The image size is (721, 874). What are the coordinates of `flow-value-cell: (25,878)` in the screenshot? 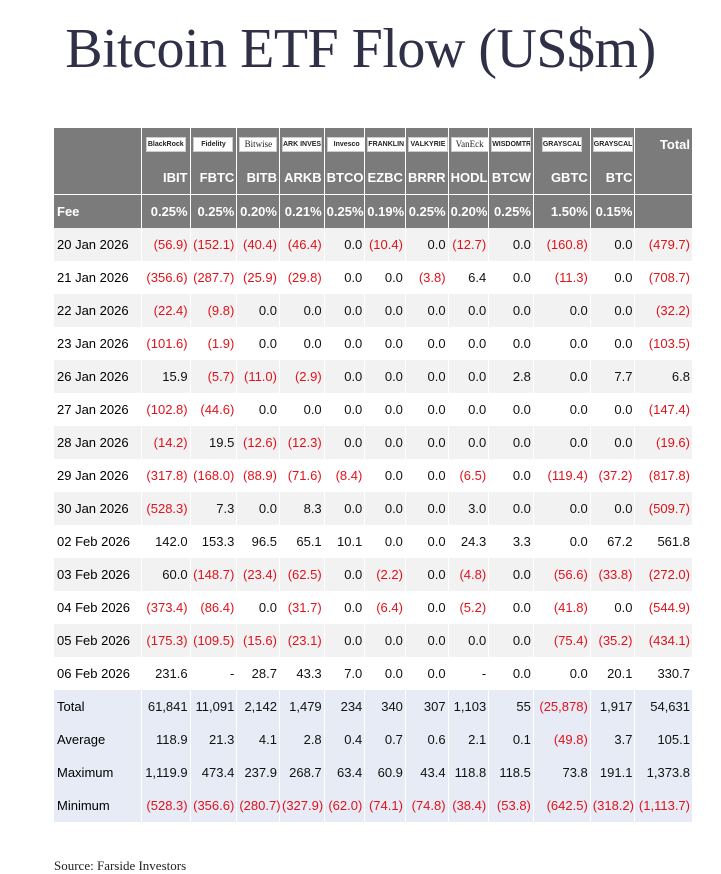 It's located at (561, 706).